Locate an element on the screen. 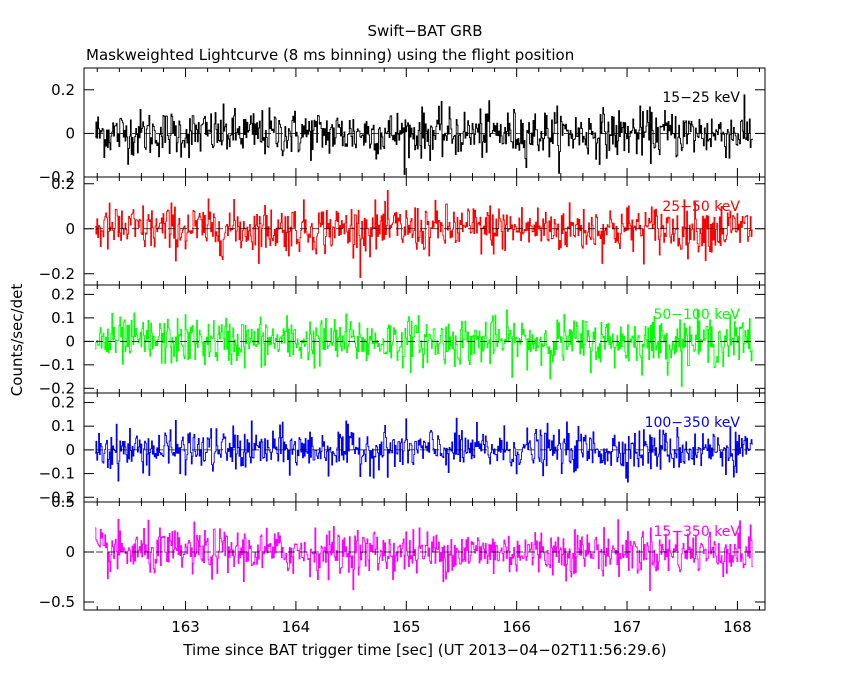 The height and width of the screenshot is (680, 850). y-tick-label-3-0: 0.2 is located at coordinates (63, 402).